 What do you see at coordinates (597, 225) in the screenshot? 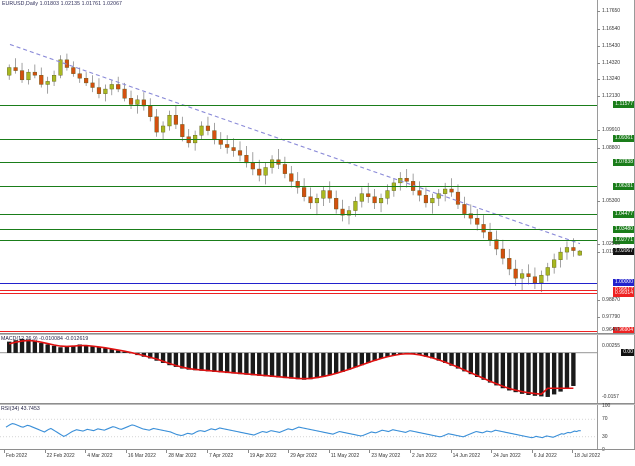
I see `price-axis-rail` at bounding box center [597, 225].